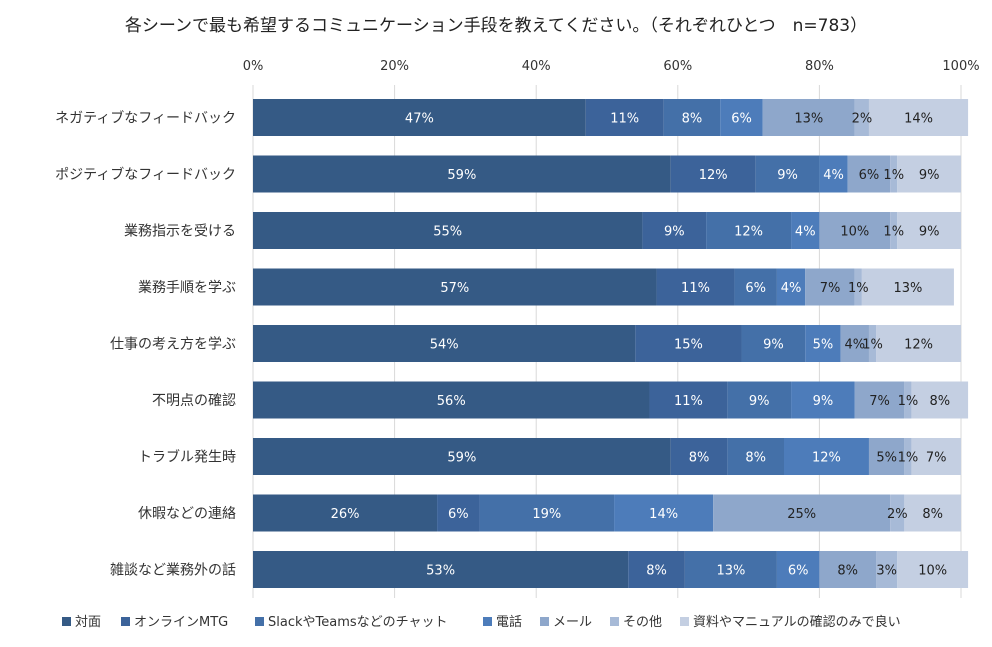  Describe the element at coordinates (145, 174) in the screenshot. I see `category-label: ポジティブなフィードバック` at that location.